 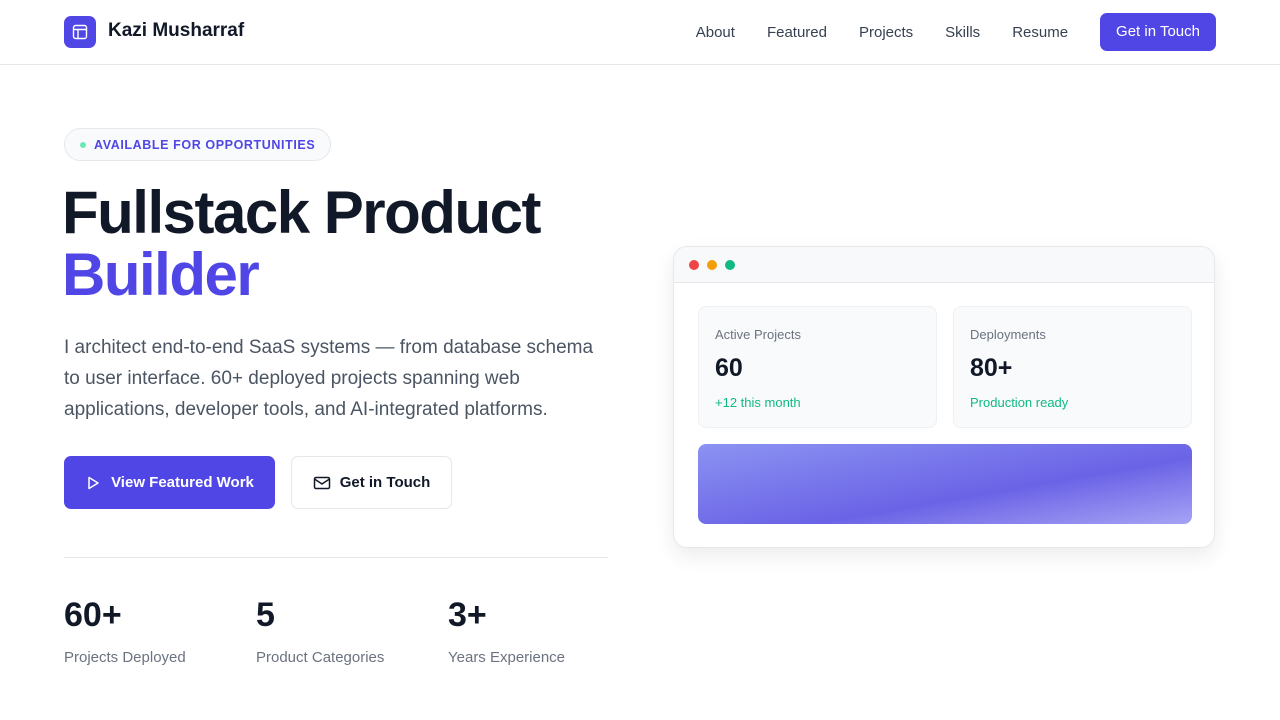 What do you see at coordinates (125, 657) in the screenshot?
I see `stat-label: Projects Deployed` at bounding box center [125, 657].